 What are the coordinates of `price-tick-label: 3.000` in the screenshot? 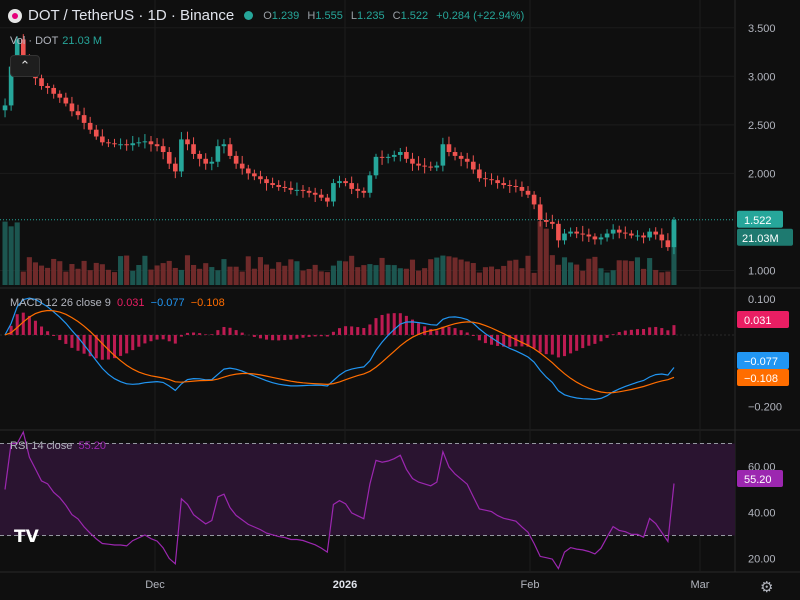 It's located at (762, 77).